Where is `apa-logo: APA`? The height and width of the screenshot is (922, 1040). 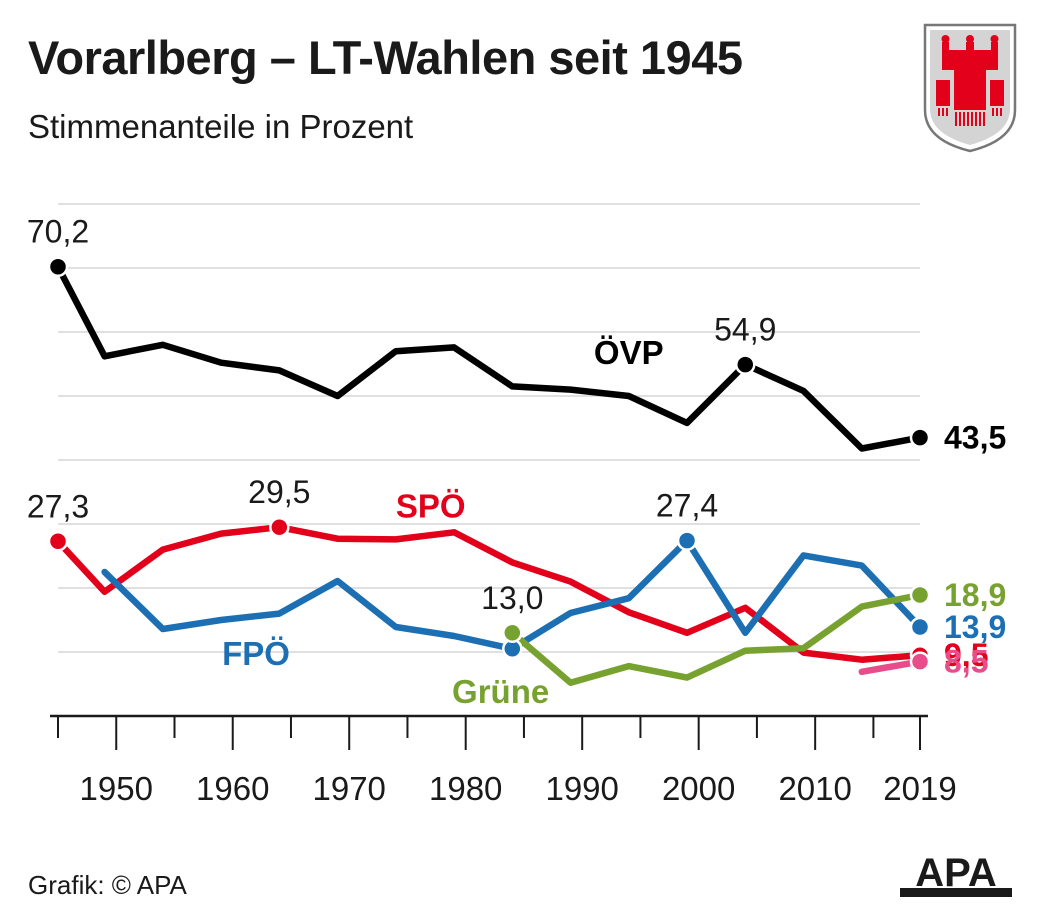 apa-logo: APA is located at coordinates (956, 874).